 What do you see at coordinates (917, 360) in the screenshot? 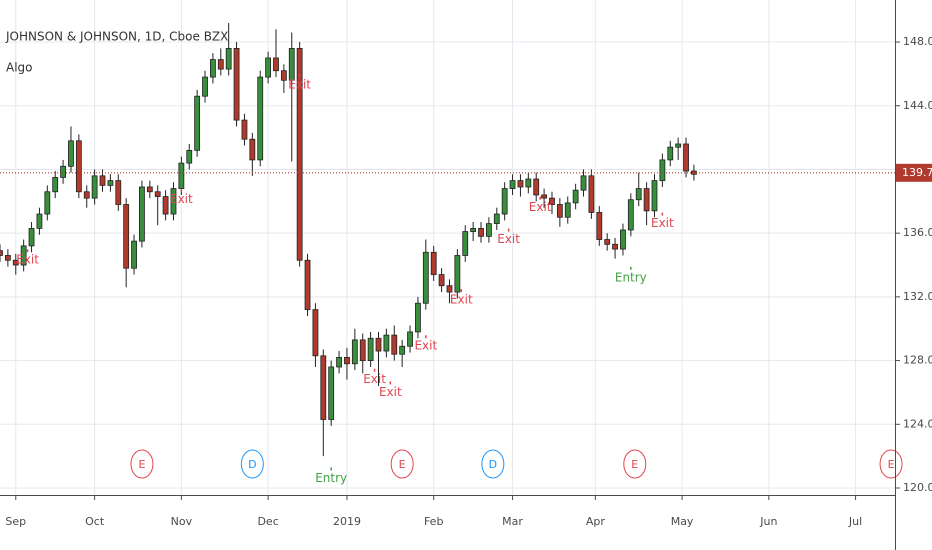
I see `y-tick-label: 128.00` at bounding box center [917, 360].